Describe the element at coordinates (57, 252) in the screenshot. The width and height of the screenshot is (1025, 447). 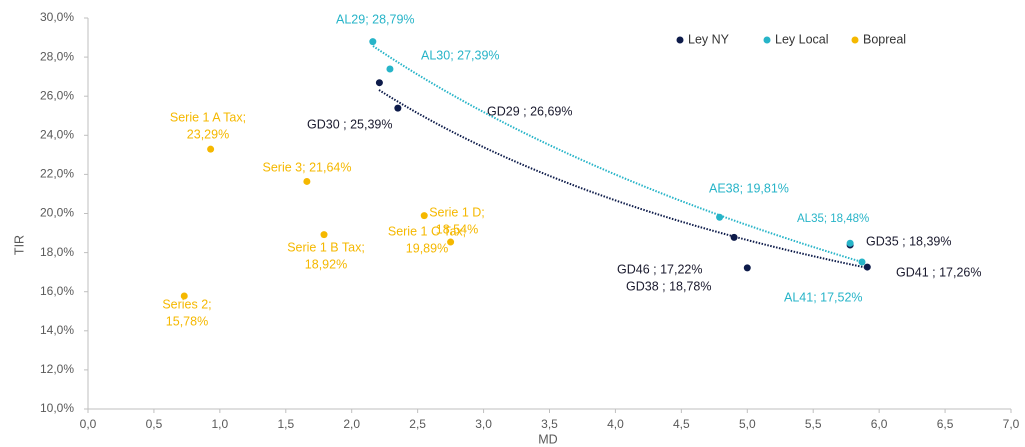
I see `y-tick-label: 18,0%` at that location.